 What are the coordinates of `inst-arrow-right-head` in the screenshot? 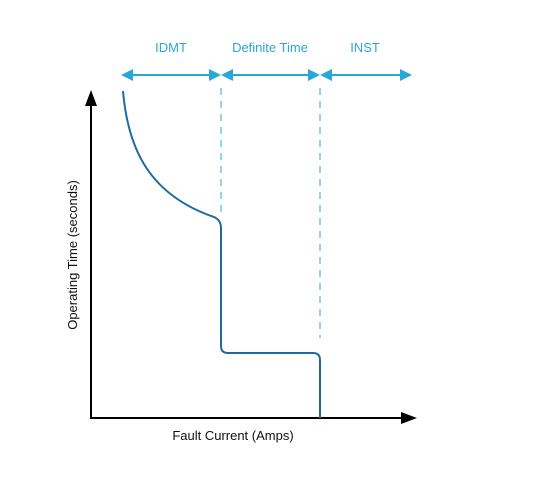 It's located at (406, 75).